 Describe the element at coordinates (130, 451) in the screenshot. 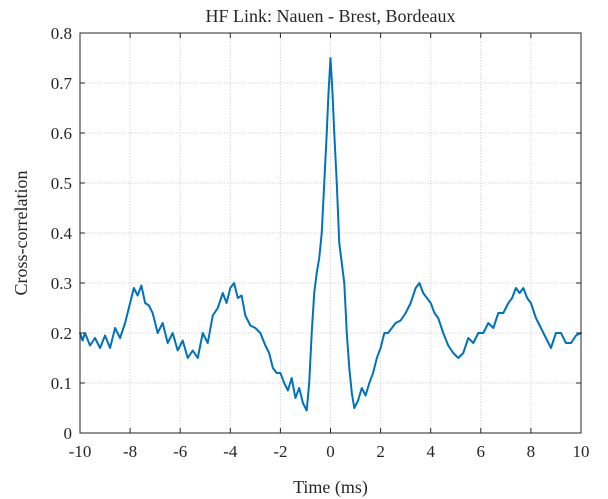

I see `x-tick-label: -8` at that location.